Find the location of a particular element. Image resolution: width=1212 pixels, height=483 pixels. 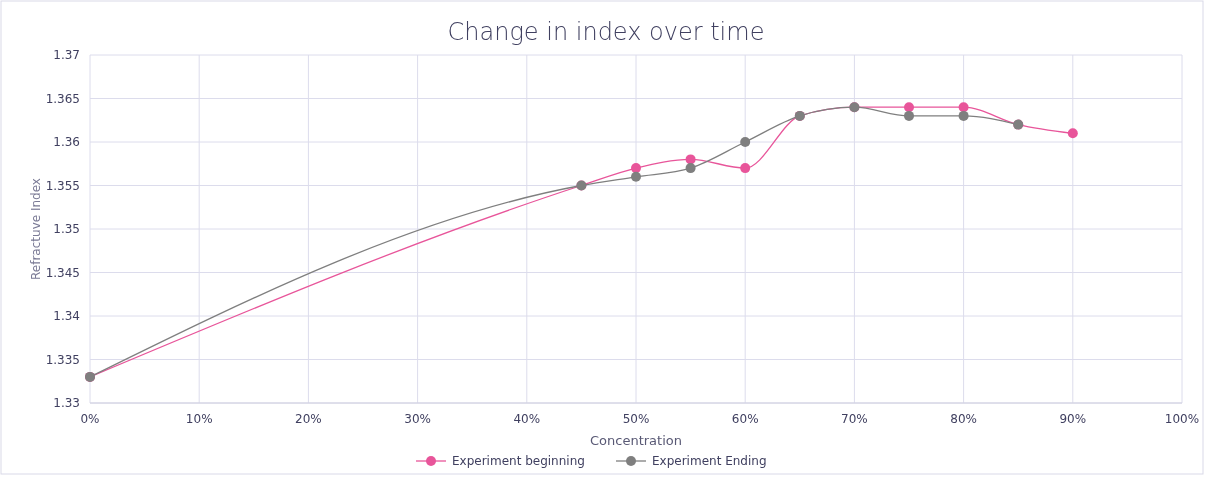

x-tick-label: 10% is located at coordinates (199, 419).